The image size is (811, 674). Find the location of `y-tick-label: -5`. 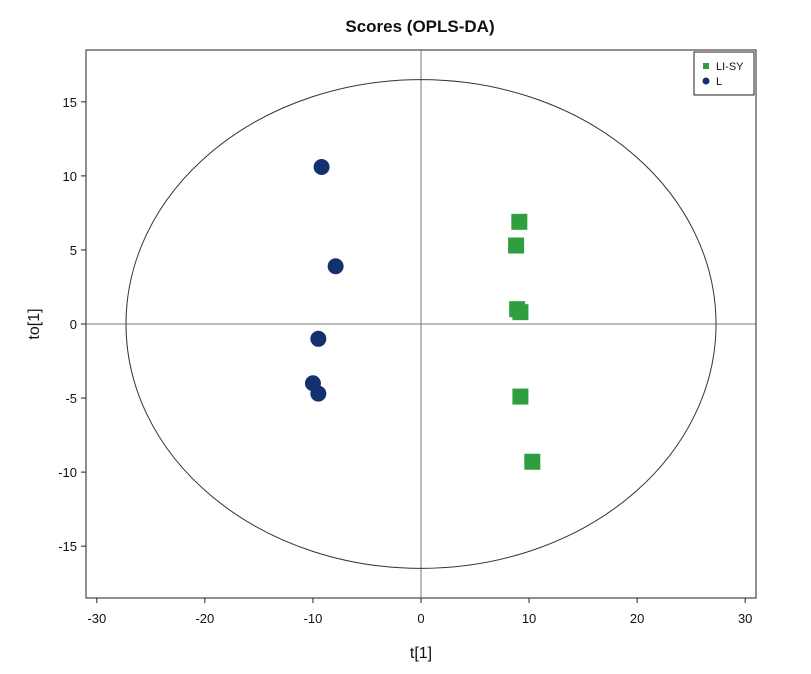

y-tick-label: -5 is located at coordinates (71, 398).